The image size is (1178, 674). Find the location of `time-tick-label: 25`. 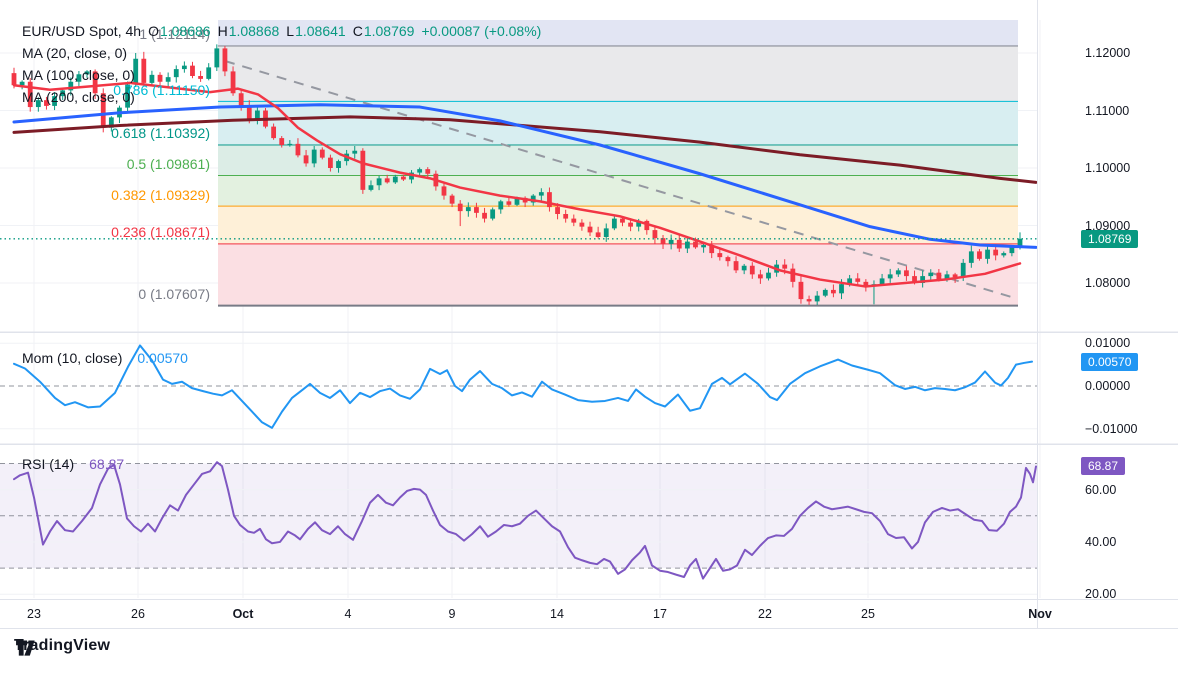

time-tick-label: 25 is located at coordinates (868, 614).